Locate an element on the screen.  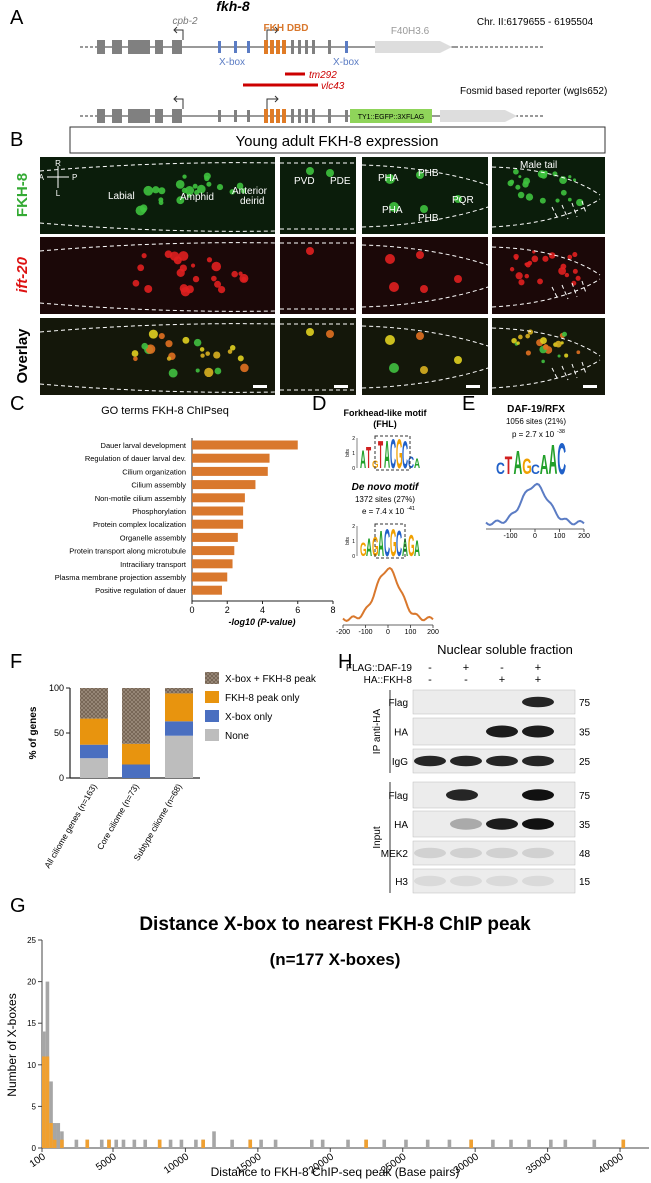
enrichment-curve is located at coordinates (388, 594).